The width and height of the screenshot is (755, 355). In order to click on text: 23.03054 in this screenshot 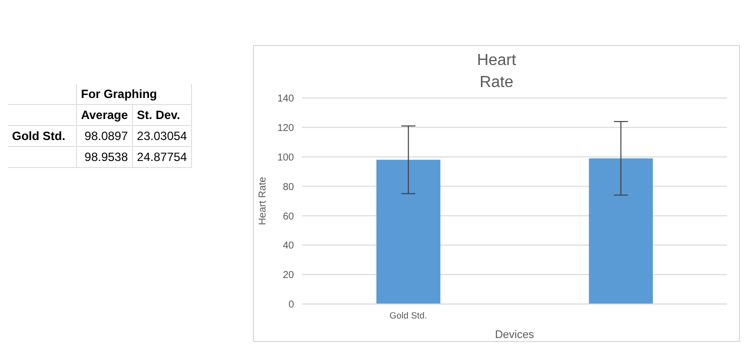, I will do `click(162, 136)`.